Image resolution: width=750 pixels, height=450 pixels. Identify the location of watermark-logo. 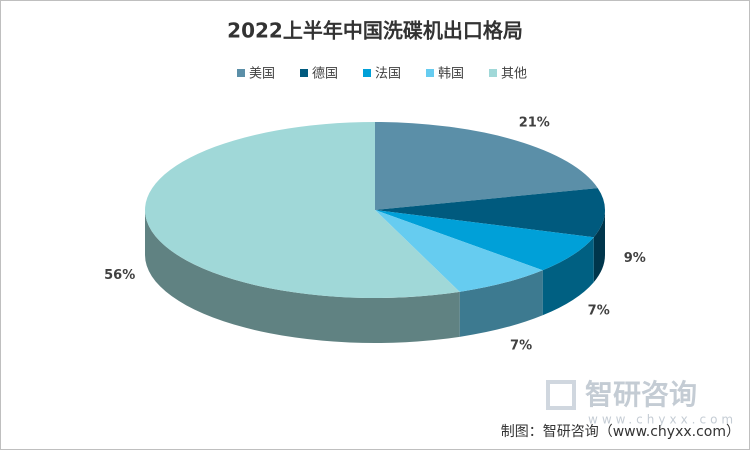
(561, 395).